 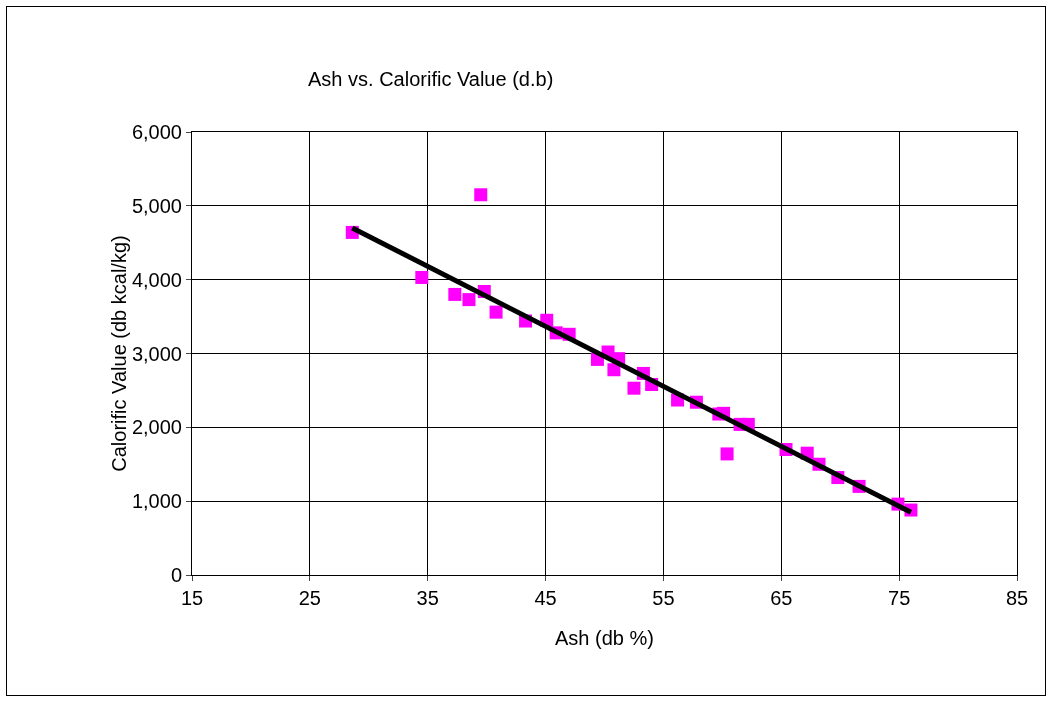 I want to click on chart-title: Ash vs. Calorific Value (d.b), so click(x=431, y=79).